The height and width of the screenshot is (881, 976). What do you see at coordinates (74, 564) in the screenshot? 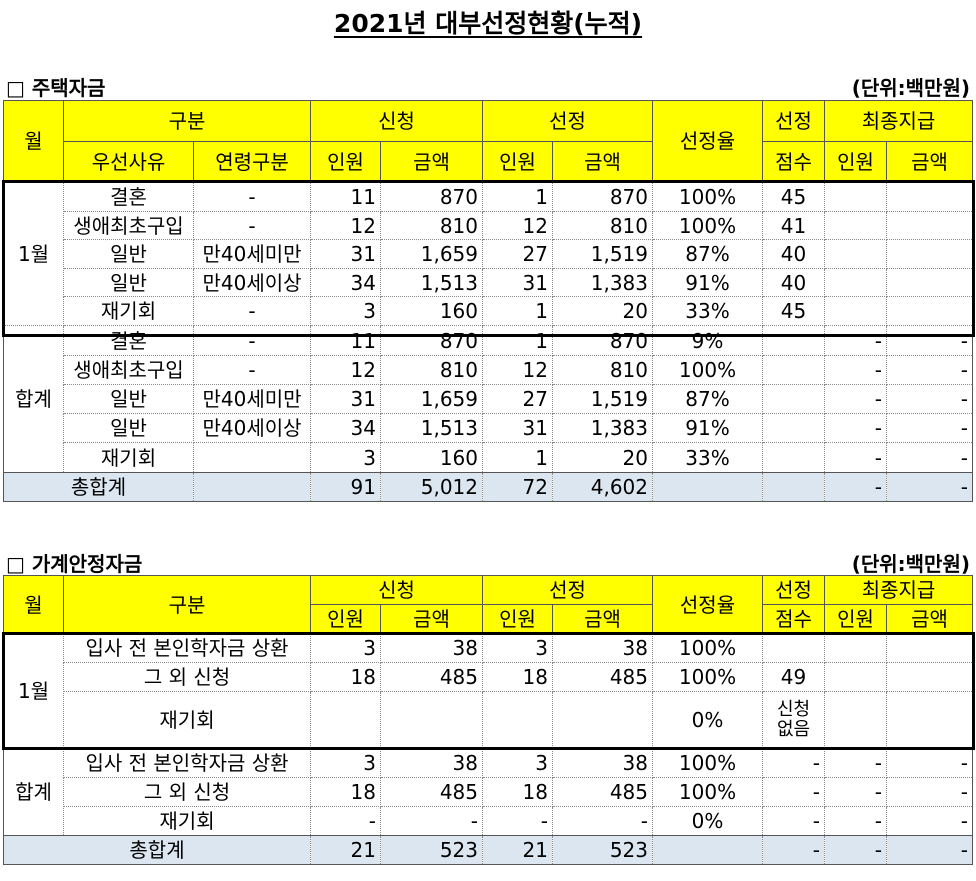
I see `section-title-household: □ 가계안정자금` at bounding box center [74, 564].